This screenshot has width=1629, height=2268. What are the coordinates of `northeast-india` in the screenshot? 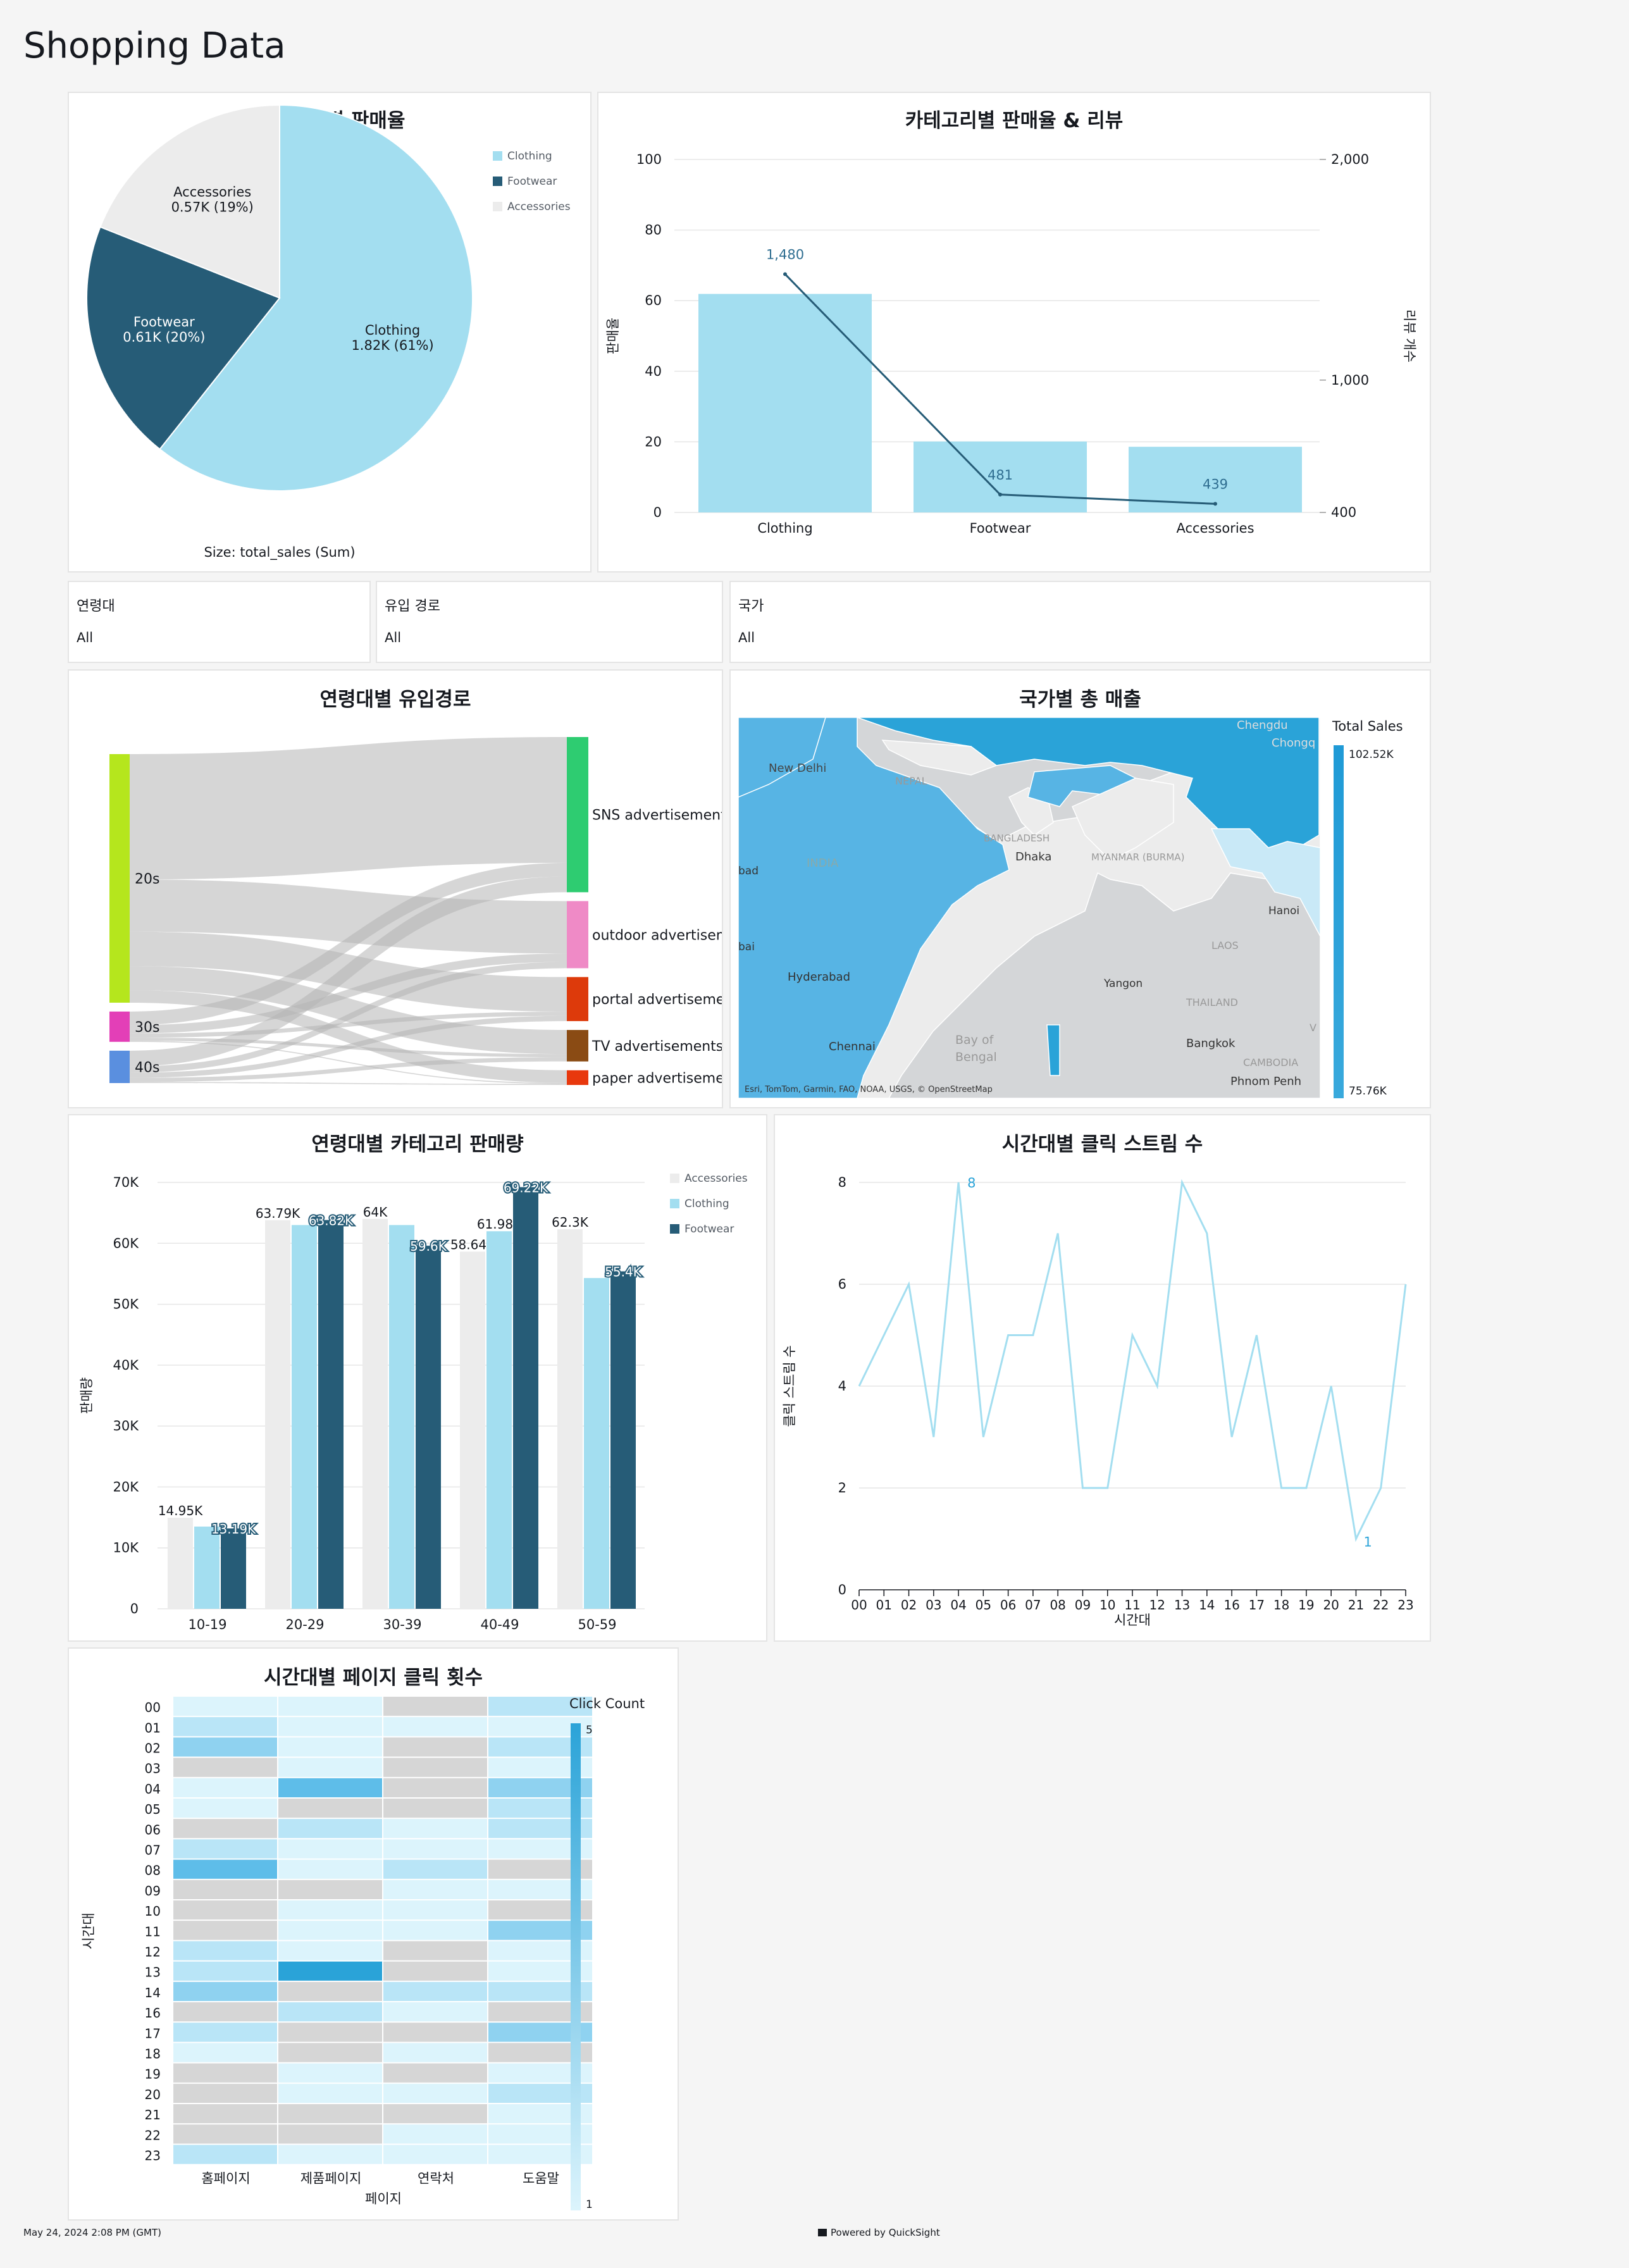 It's located at (1082, 786).